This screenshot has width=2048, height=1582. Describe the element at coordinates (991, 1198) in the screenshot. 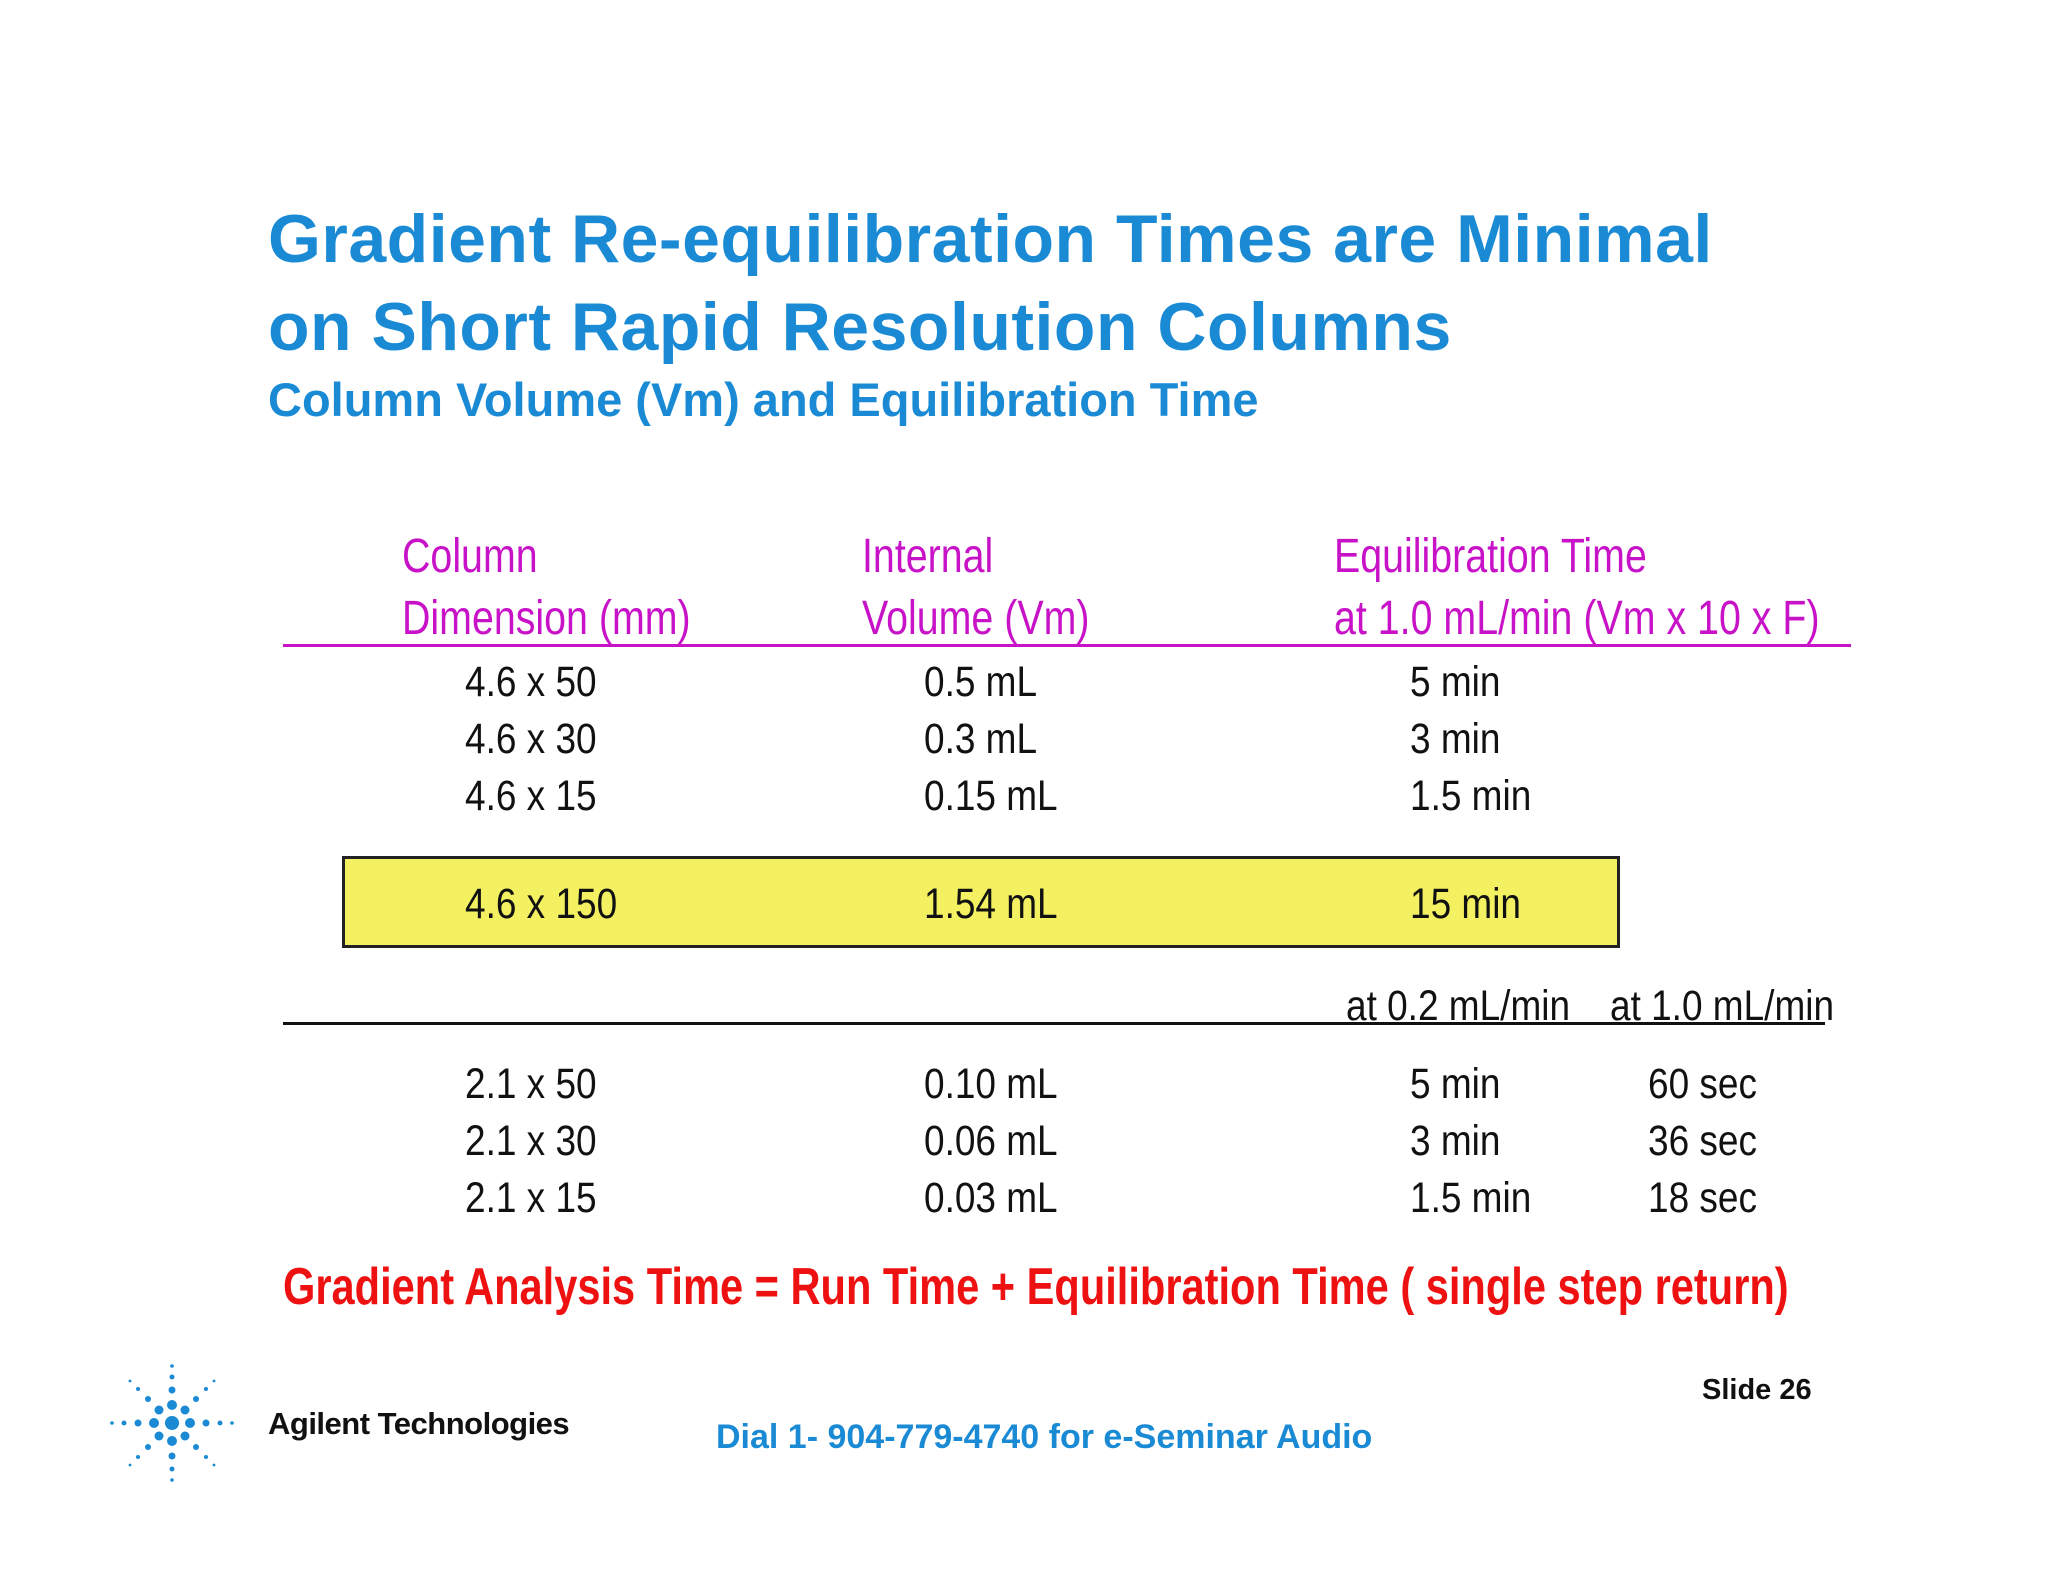

I see `table-cell-vol: 0.03 mL` at that location.